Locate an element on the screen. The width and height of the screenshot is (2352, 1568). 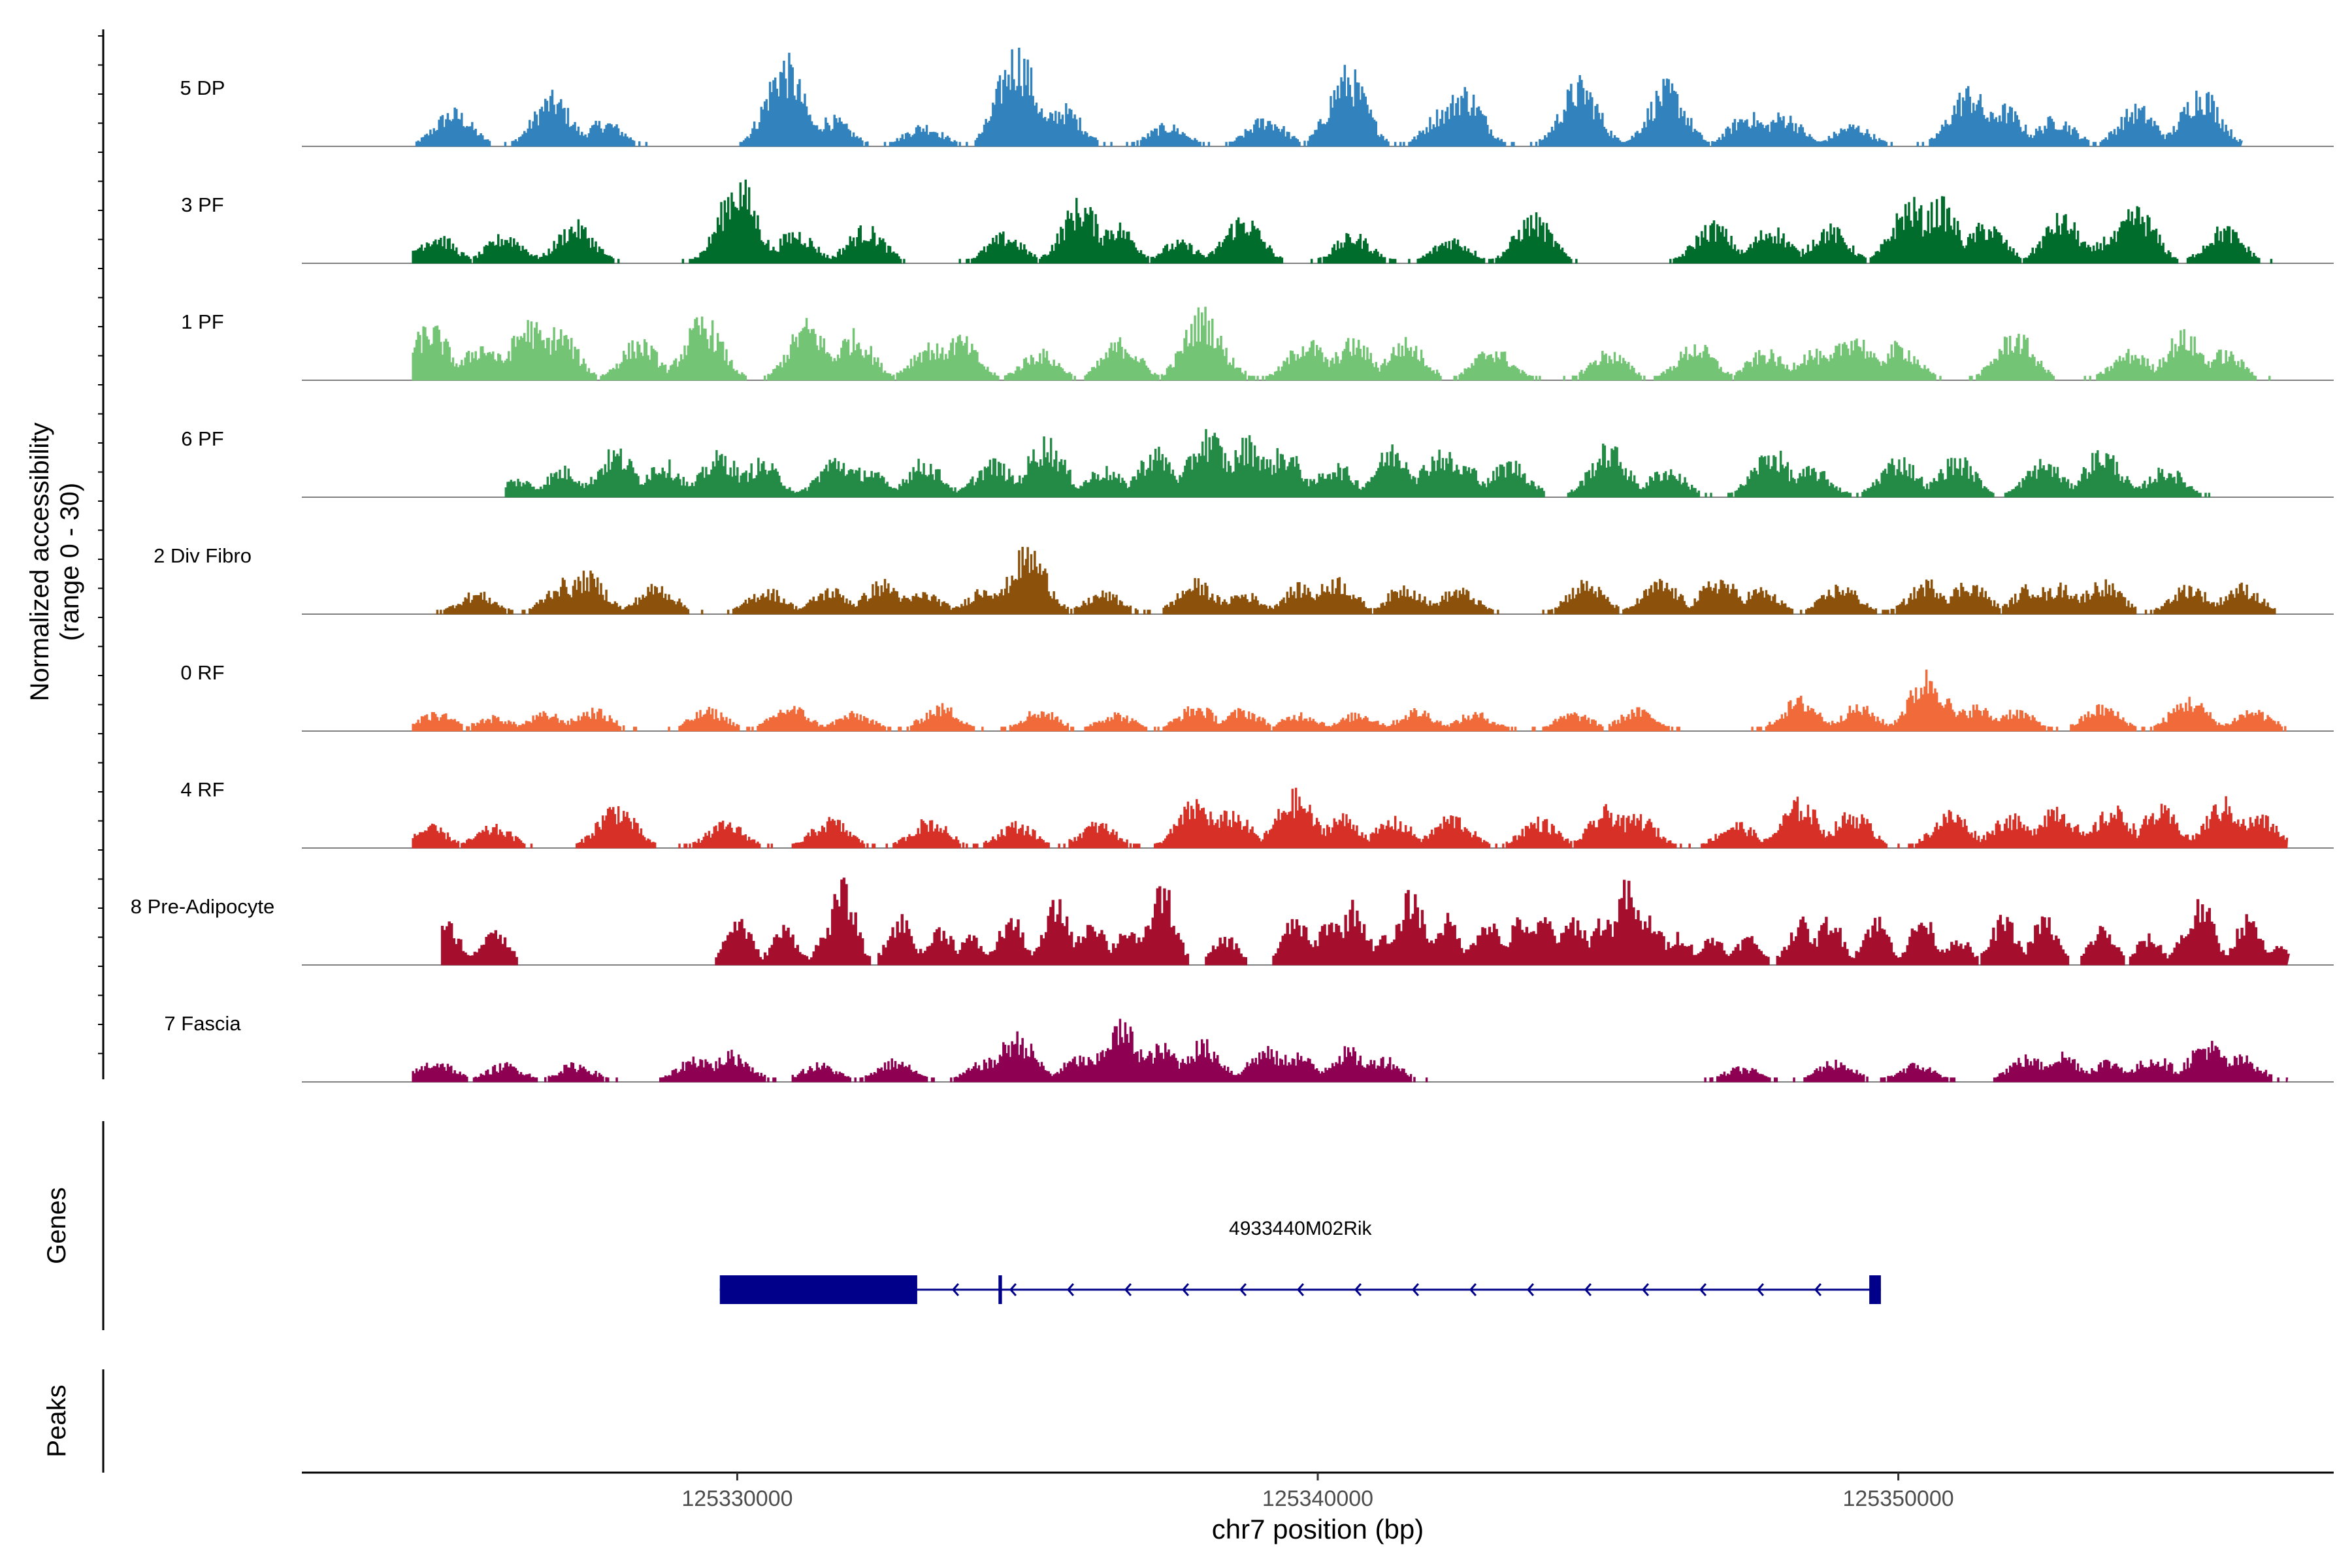
track-label: 7 Fascia is located at coordinates (202, 1023).